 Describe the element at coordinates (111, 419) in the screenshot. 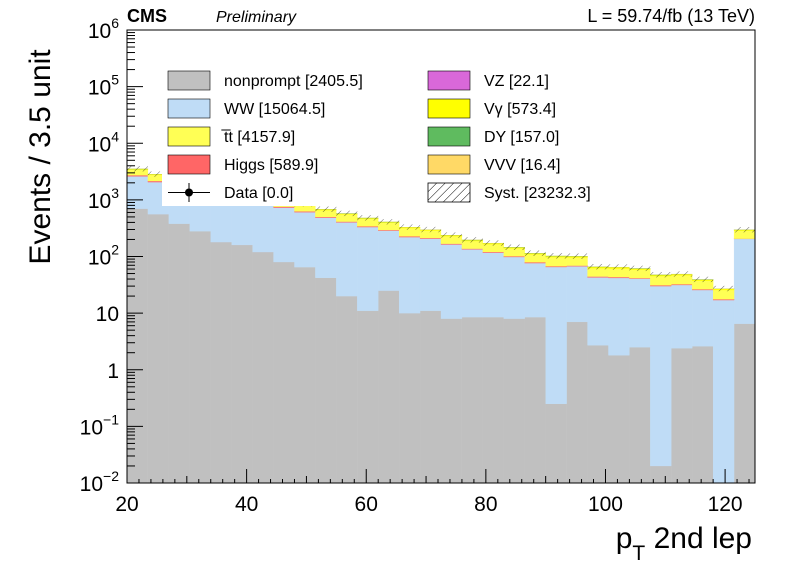

I see `y-tick-exp: −1` at that location.